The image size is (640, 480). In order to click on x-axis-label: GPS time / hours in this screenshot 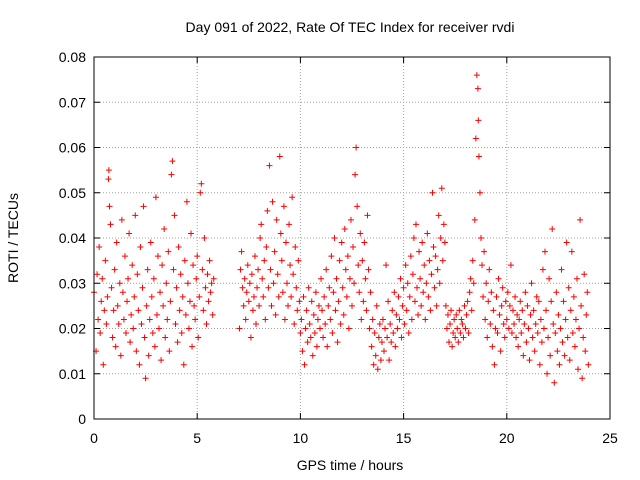, I will do `click(350, 465)`.